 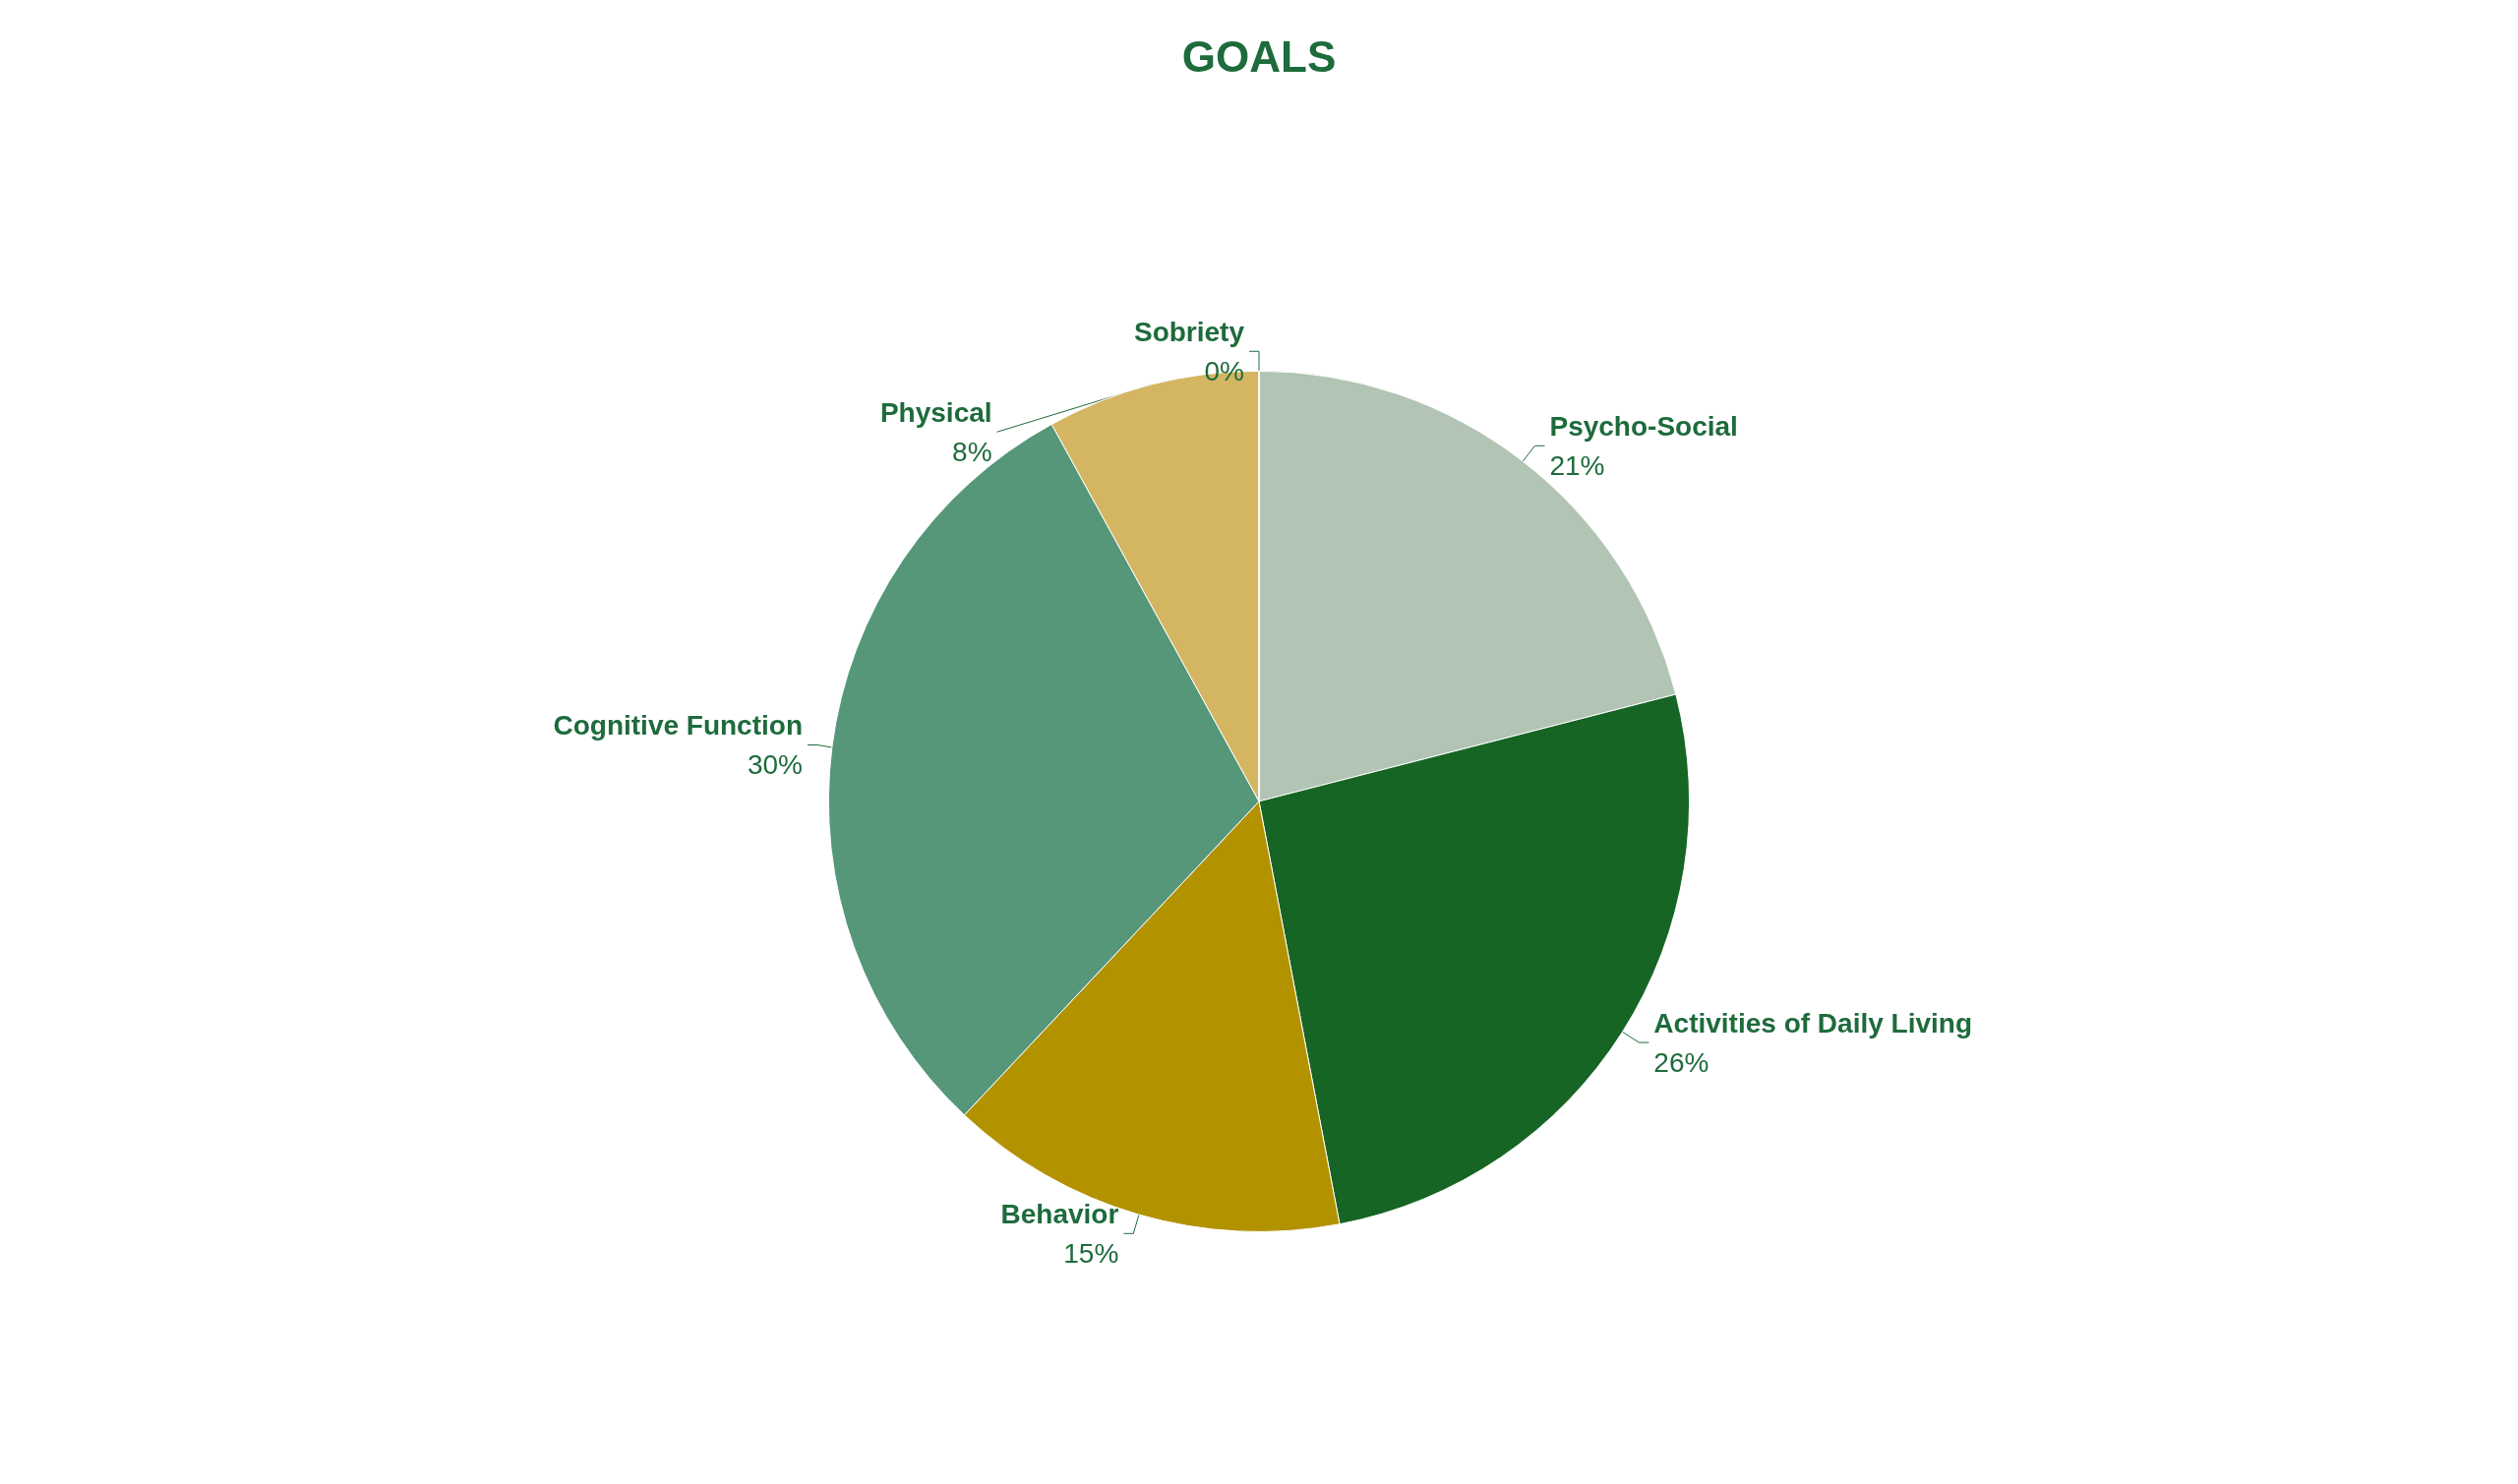 I want to click on category-label: Sobriety, so click(x=1188, y=332).